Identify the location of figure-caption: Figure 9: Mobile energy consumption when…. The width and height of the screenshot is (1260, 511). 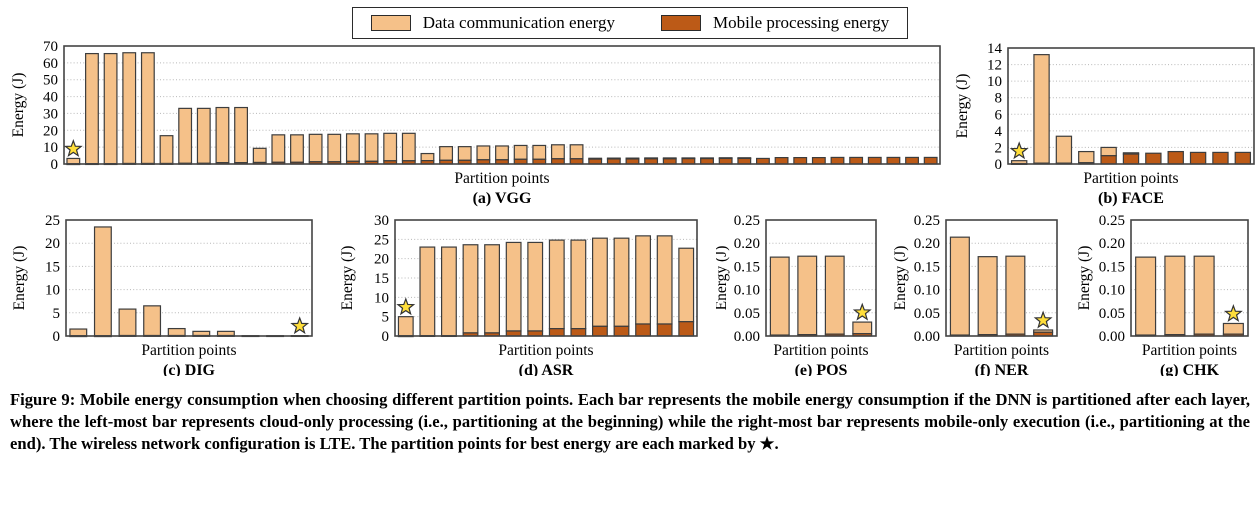
(630, 422).